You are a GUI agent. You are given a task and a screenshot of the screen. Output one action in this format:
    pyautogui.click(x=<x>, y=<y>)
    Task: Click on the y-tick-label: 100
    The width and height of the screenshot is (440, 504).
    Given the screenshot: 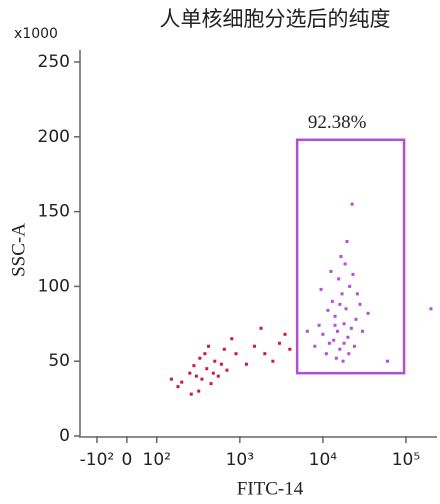 What is the action you would take?
    pyautogui.click(x=54, y=286)
    